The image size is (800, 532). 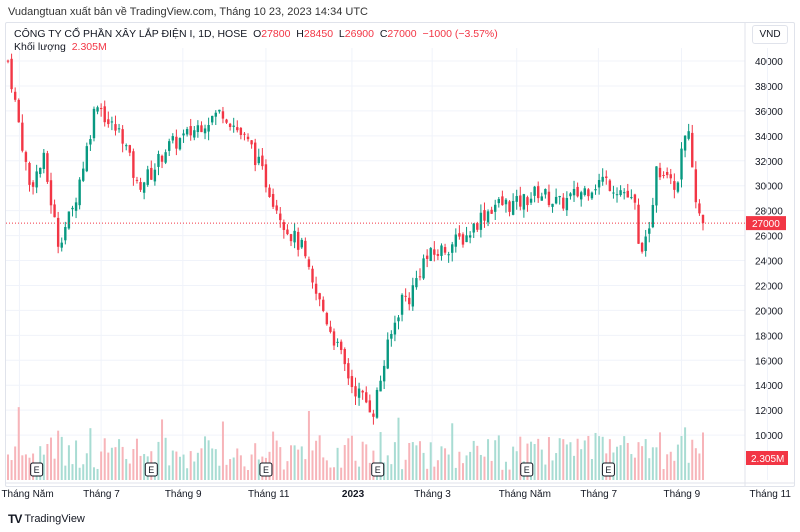 I want to click on x-tick-label: Tháng 9, so click(x=682, y=494).